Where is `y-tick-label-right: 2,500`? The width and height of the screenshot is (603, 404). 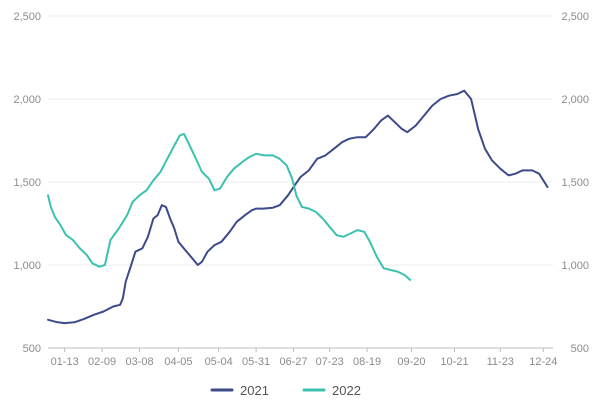
y-tick-label-right: 2,500 is located at coordinates (575, 17).